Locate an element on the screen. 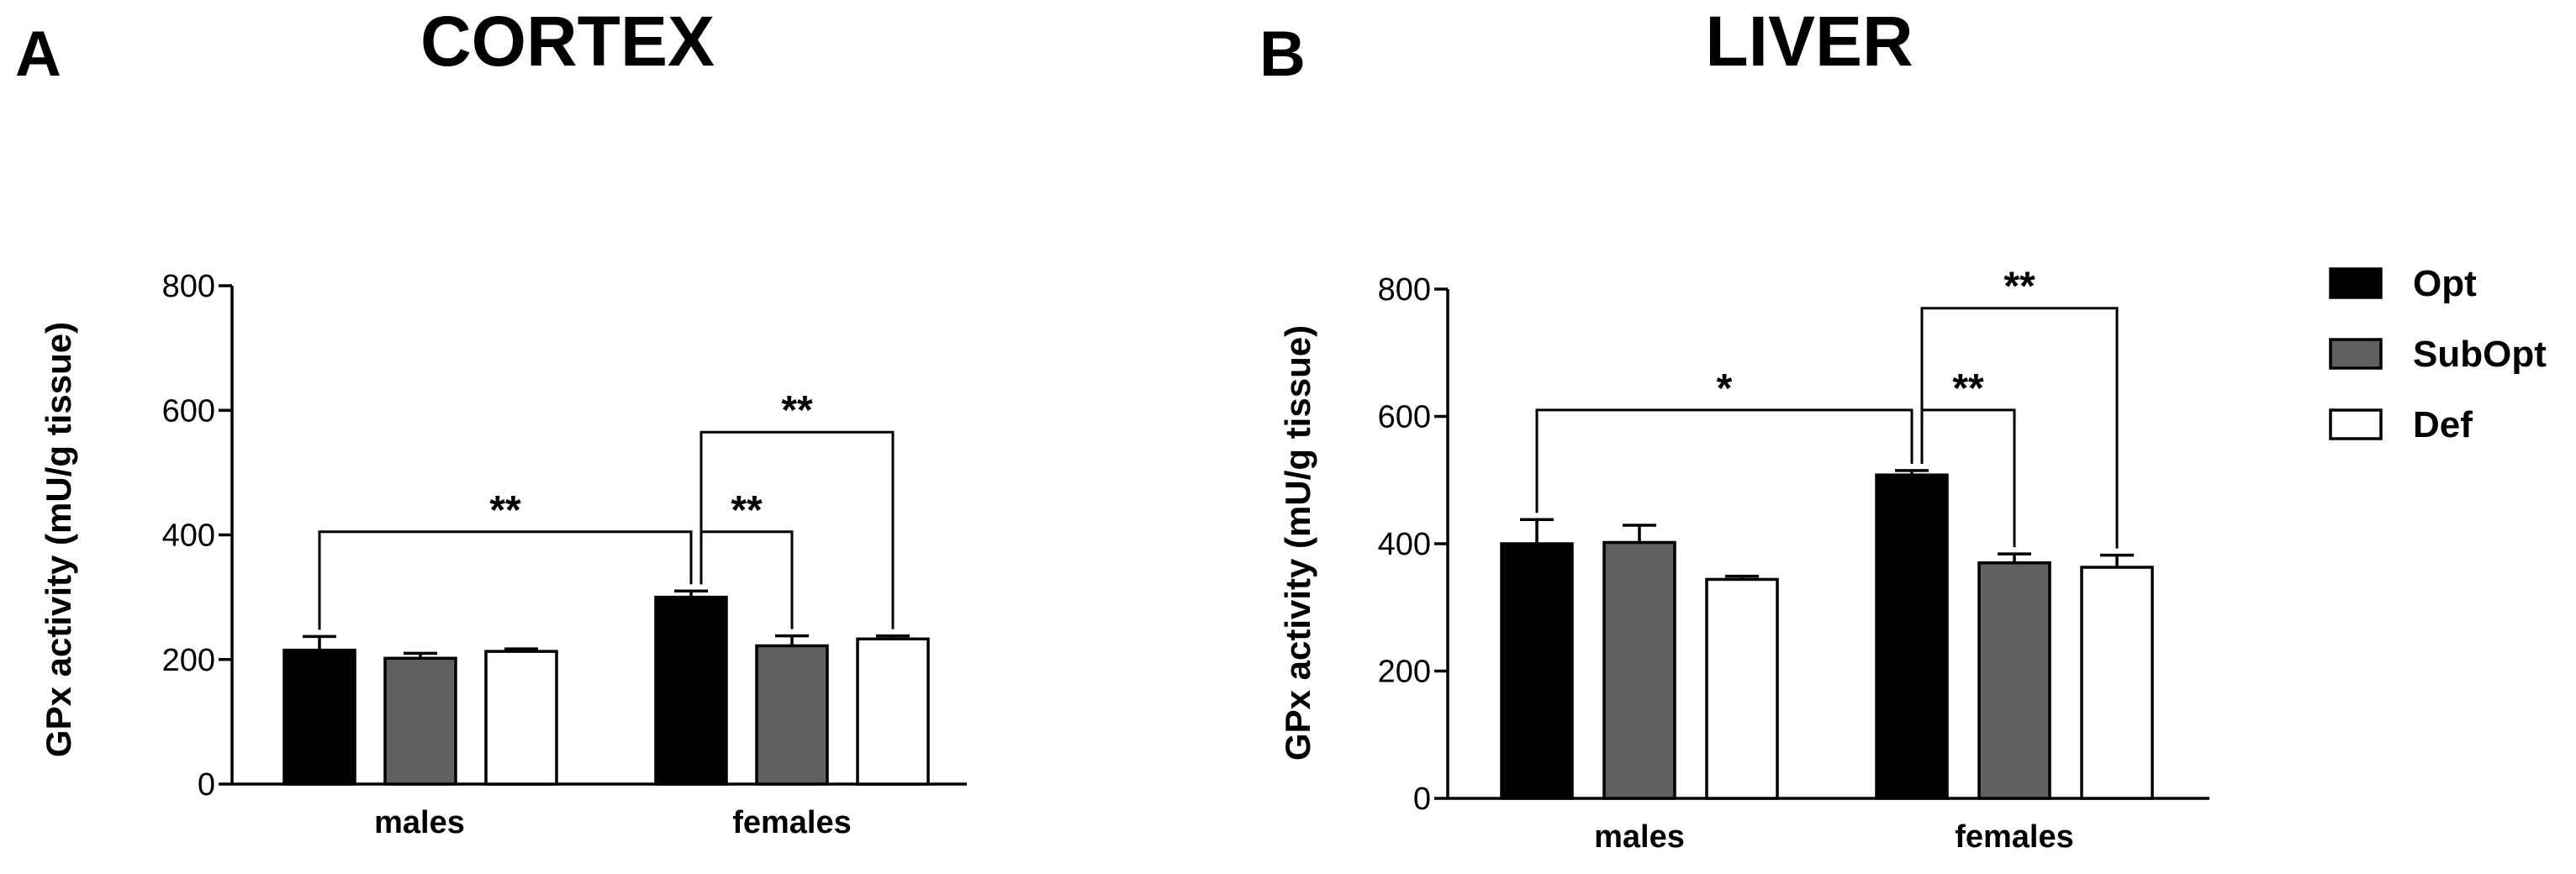 This screenshot has width=2576, height=874. legend-label-subopt: SubOpt is located at coordinates (2480, 354).